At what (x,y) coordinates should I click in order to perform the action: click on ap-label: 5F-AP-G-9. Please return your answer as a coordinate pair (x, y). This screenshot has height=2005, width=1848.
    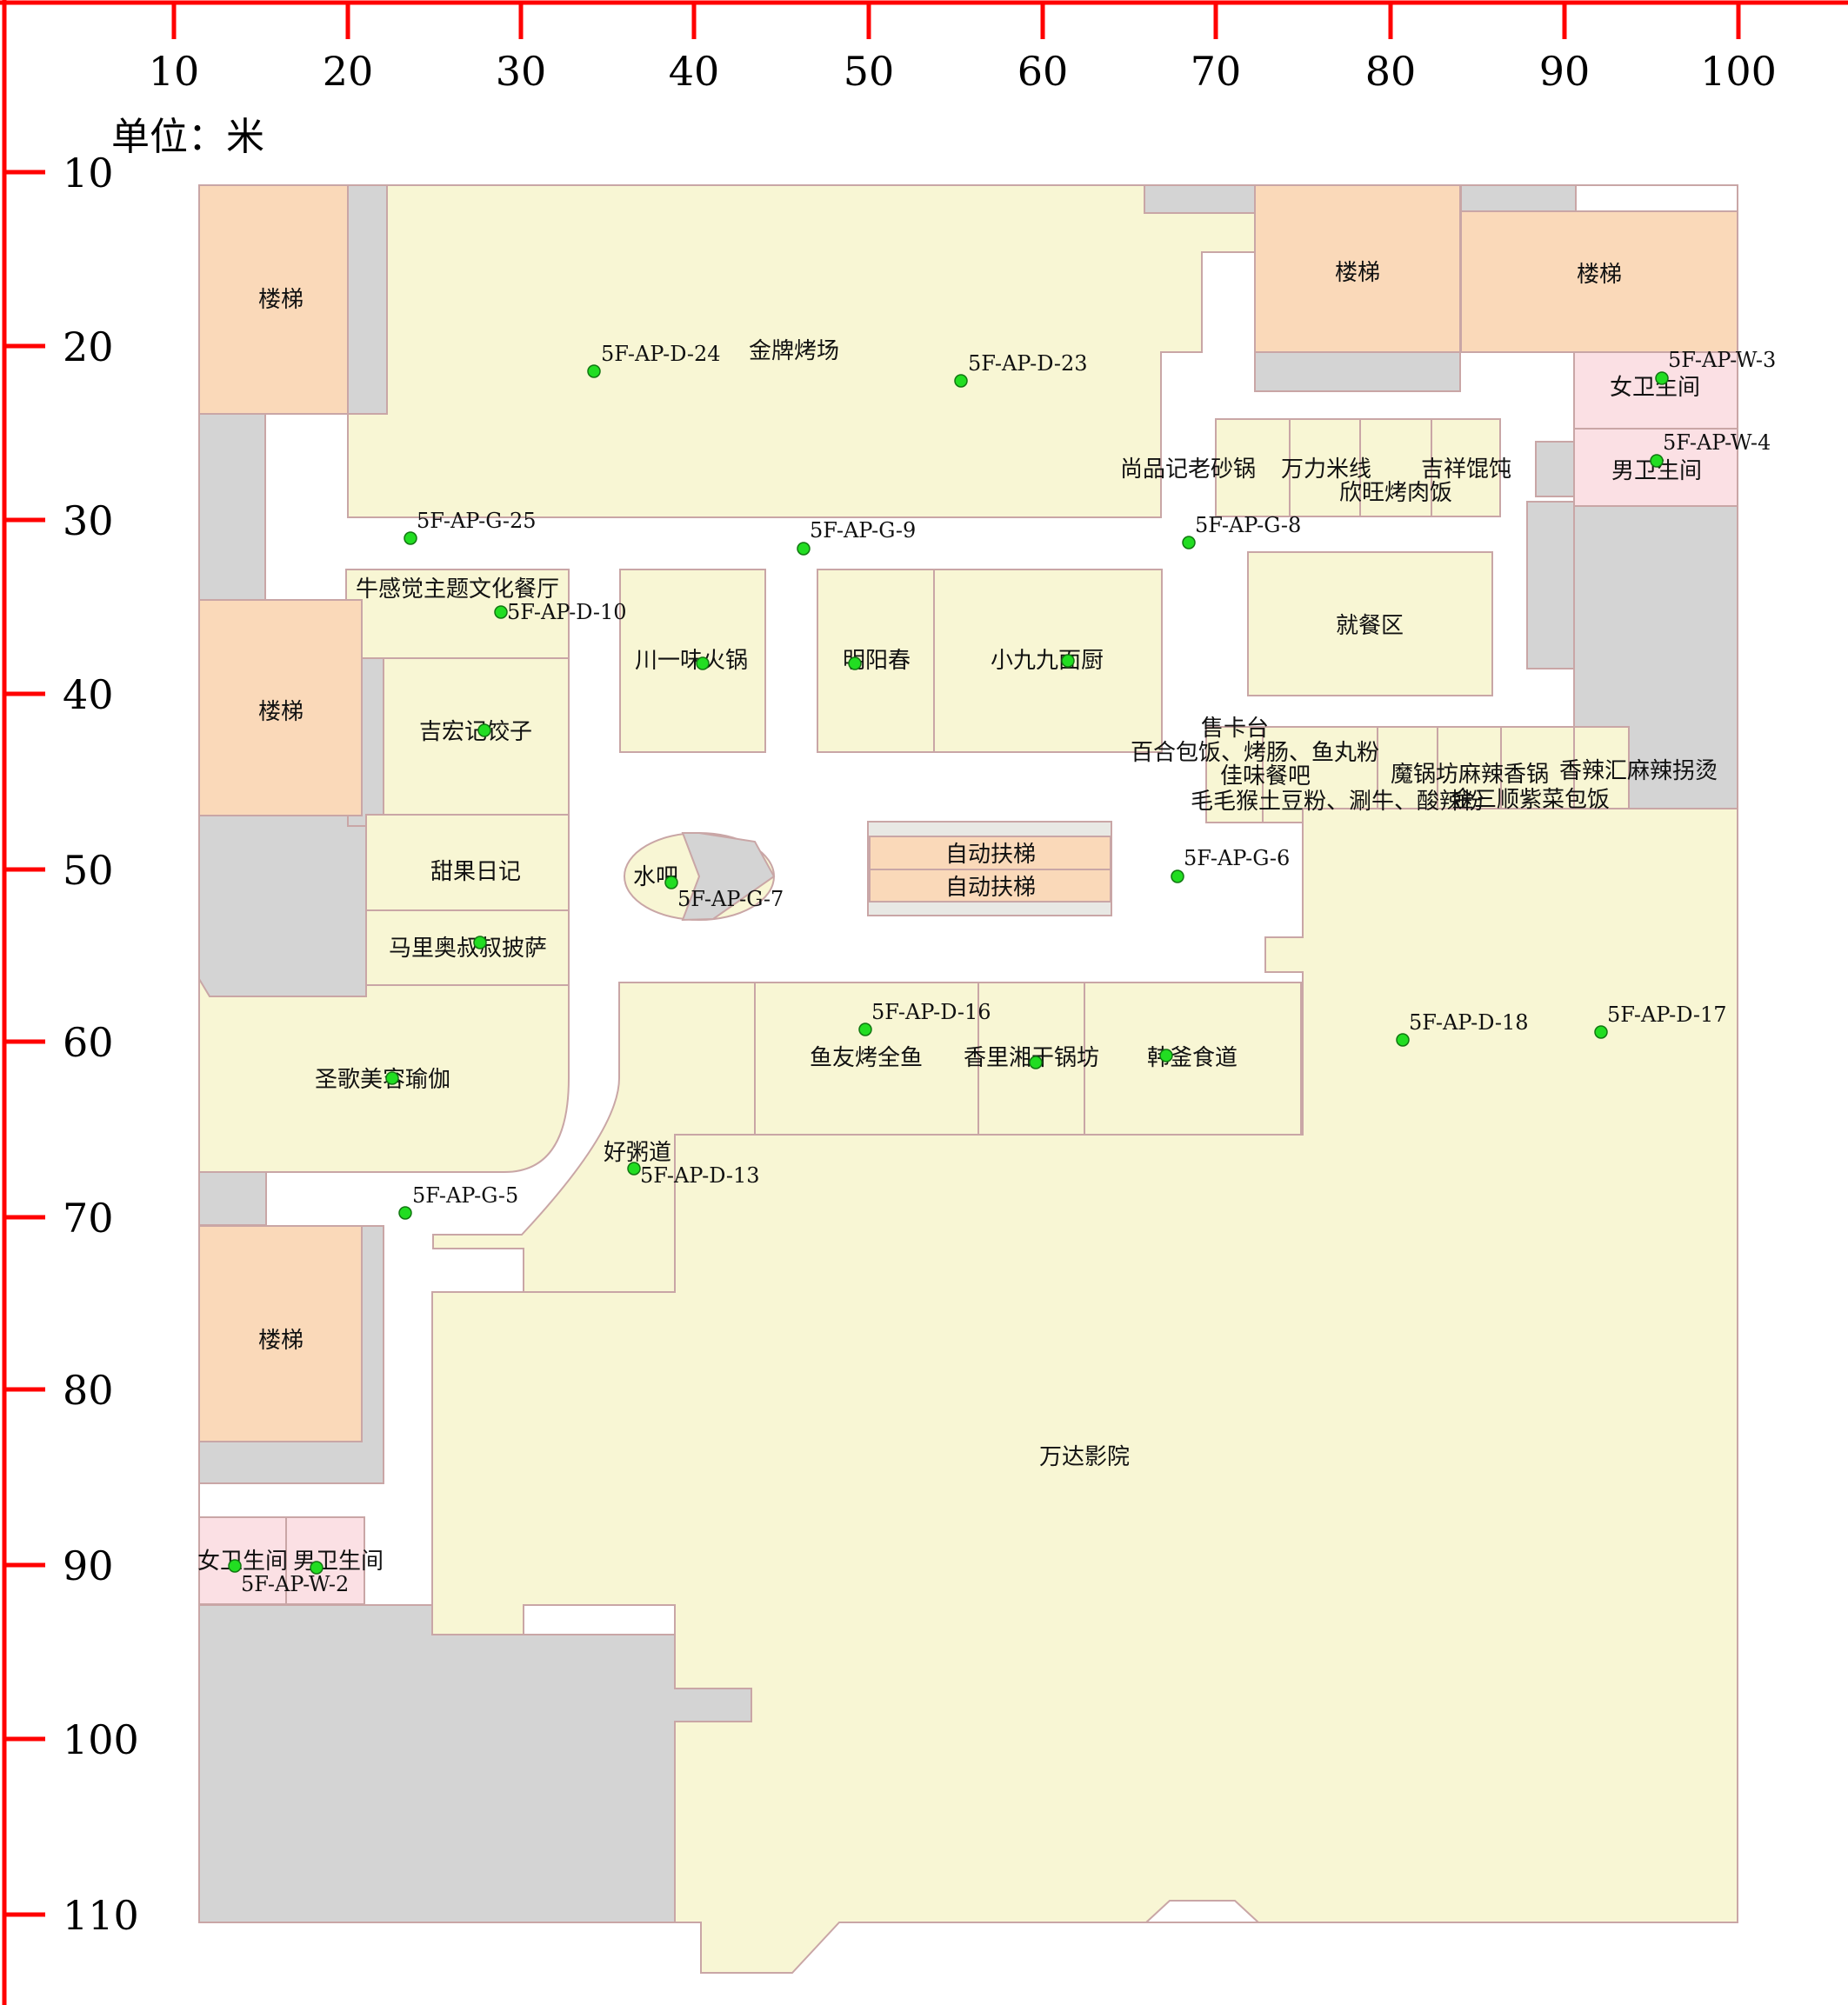
    Looking at the image, I should click on (863, 530).